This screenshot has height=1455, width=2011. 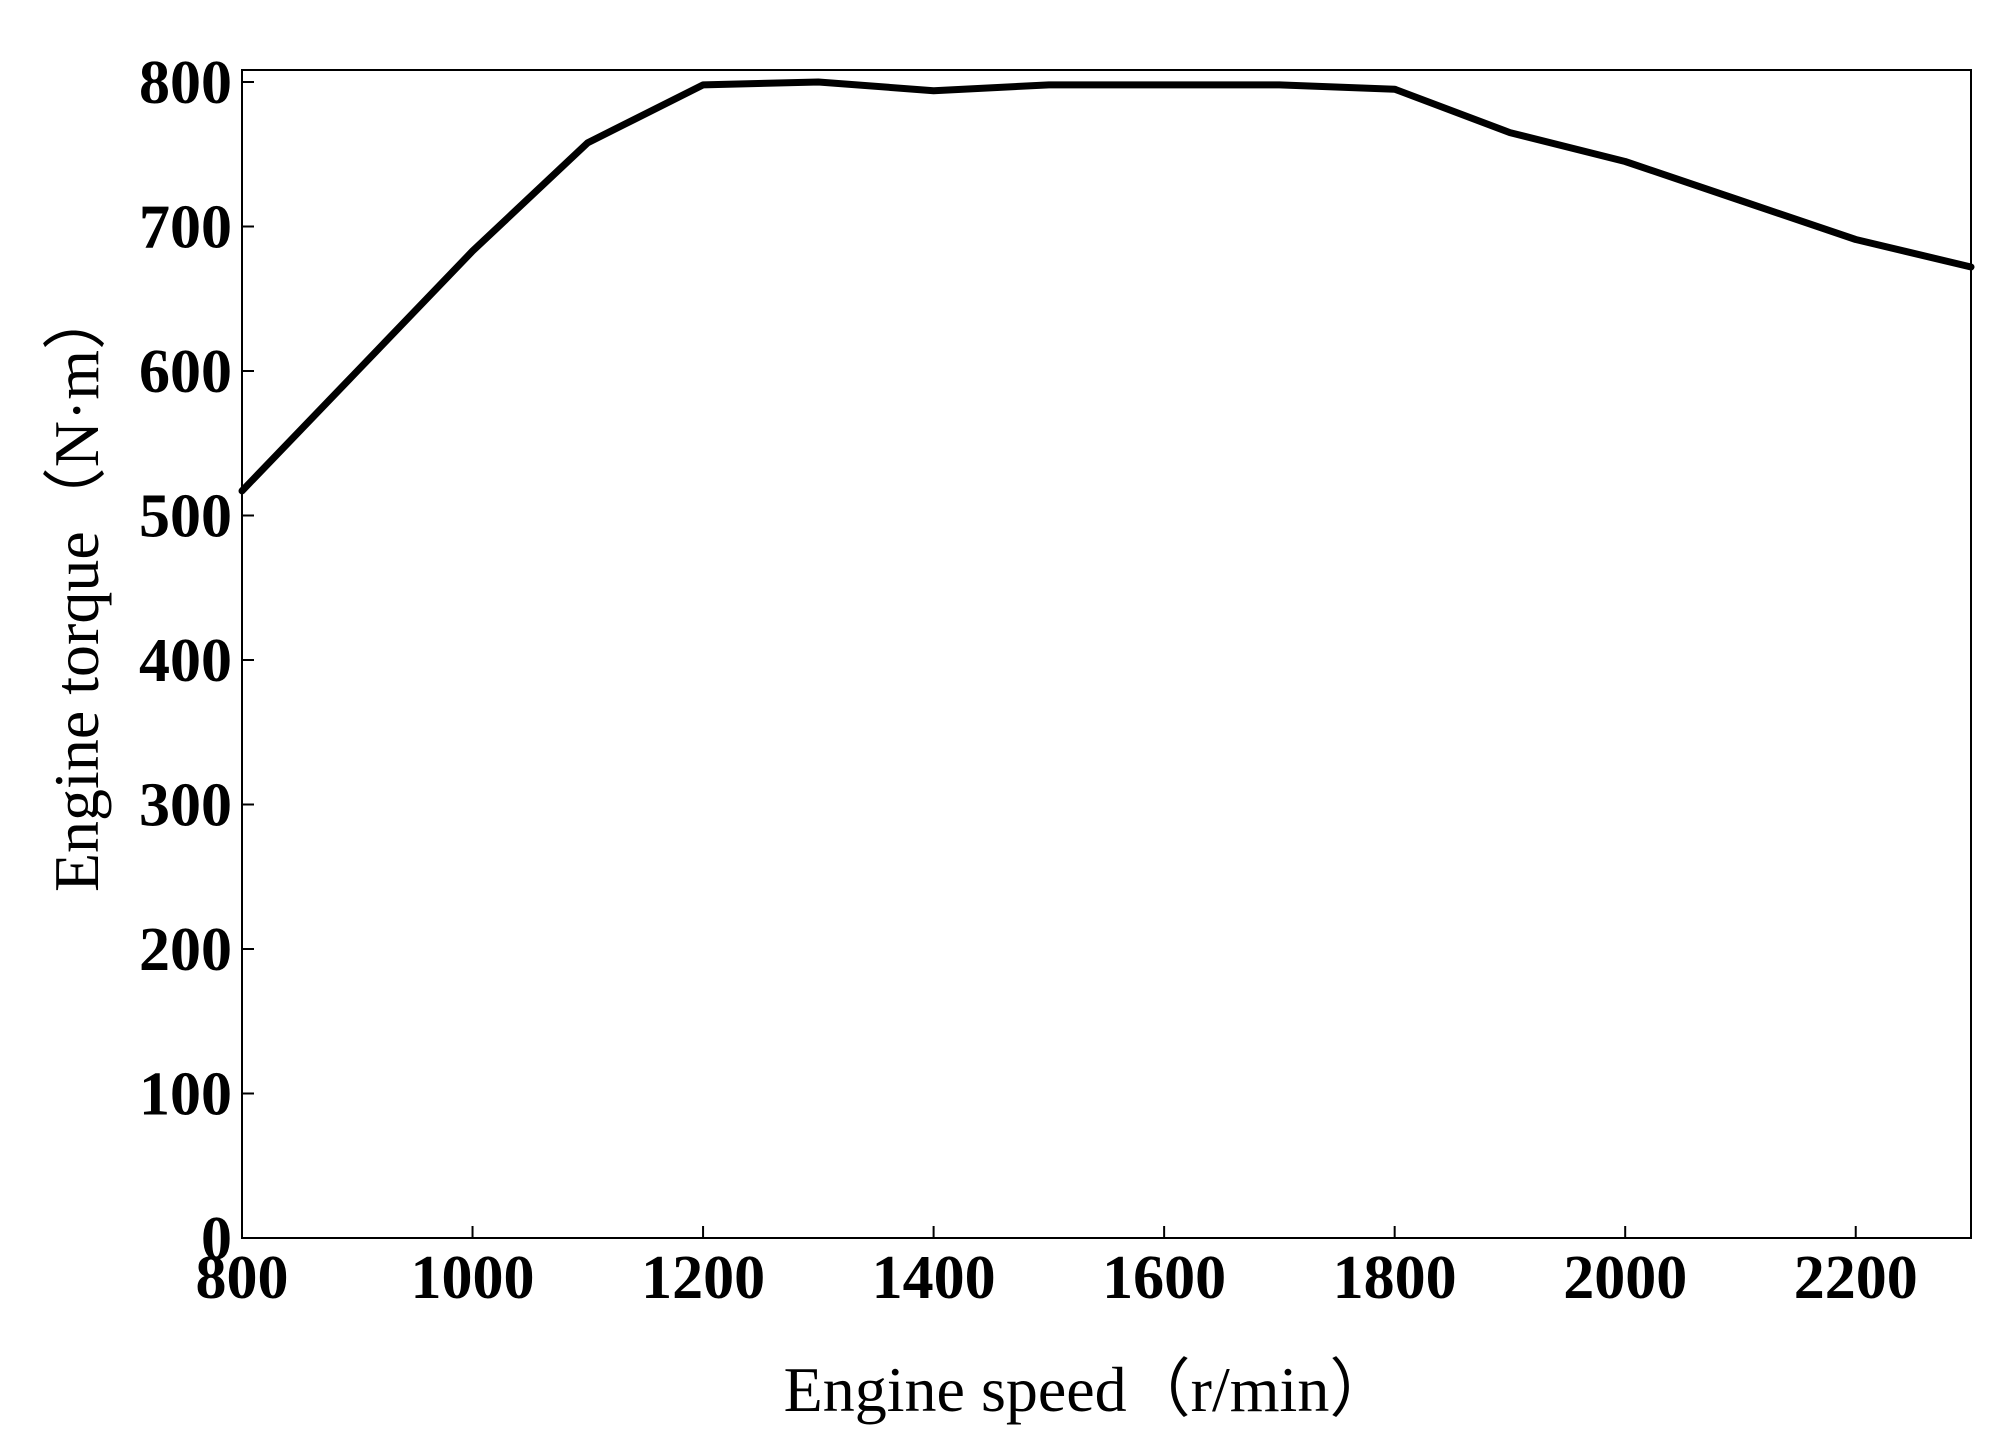 What do you see at coordinates (185, 228) in the screenshot?
I see `y-tick-label: 700` at bounding box center [185, 228].